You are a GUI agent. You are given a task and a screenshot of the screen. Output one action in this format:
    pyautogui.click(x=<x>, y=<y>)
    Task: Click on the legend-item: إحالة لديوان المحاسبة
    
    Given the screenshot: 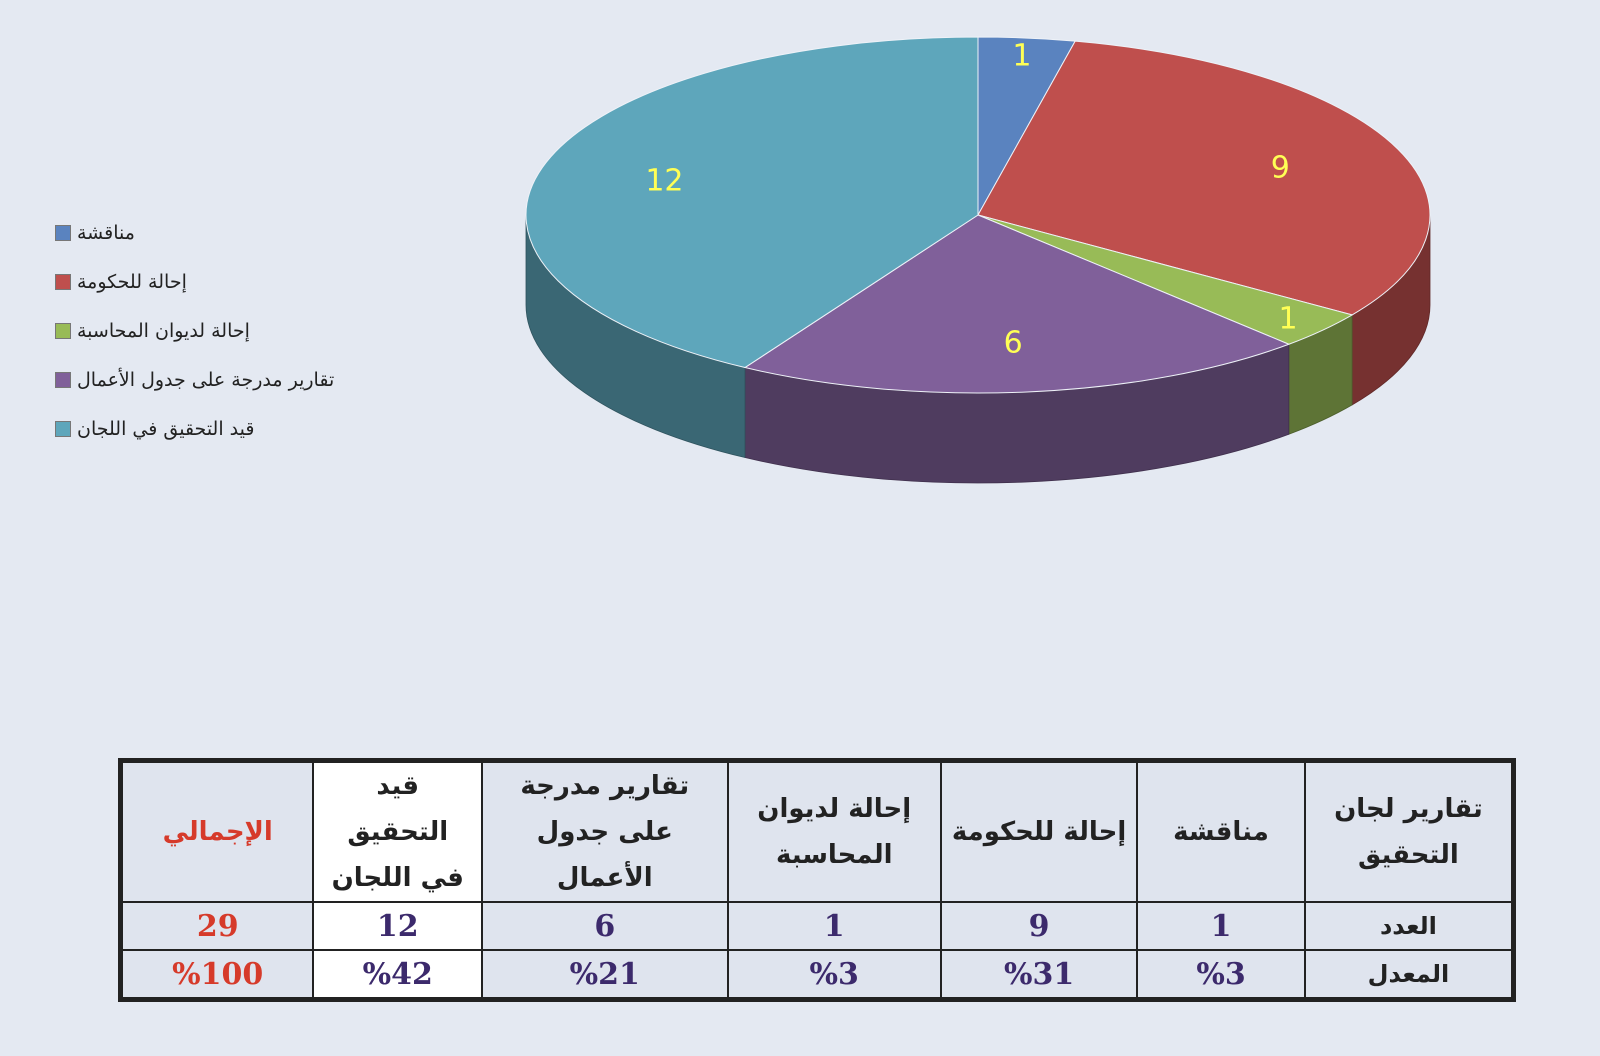 What is the action you would take?
    pyautogui.click(x=194, y=330)
    